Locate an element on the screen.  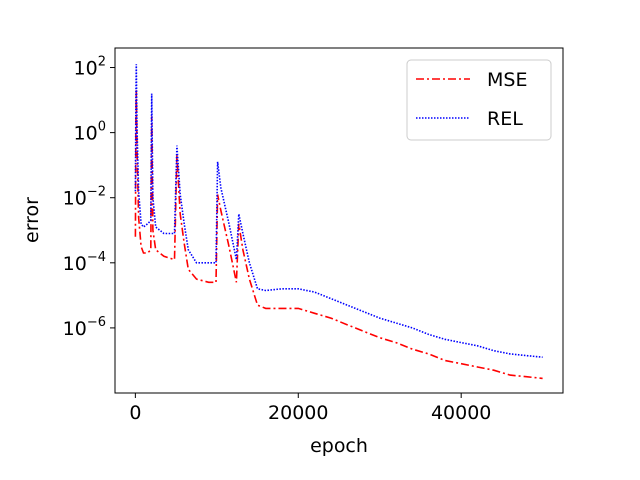
y-tick-label: 10⁻⁴ is located at coordinates (84, 262).